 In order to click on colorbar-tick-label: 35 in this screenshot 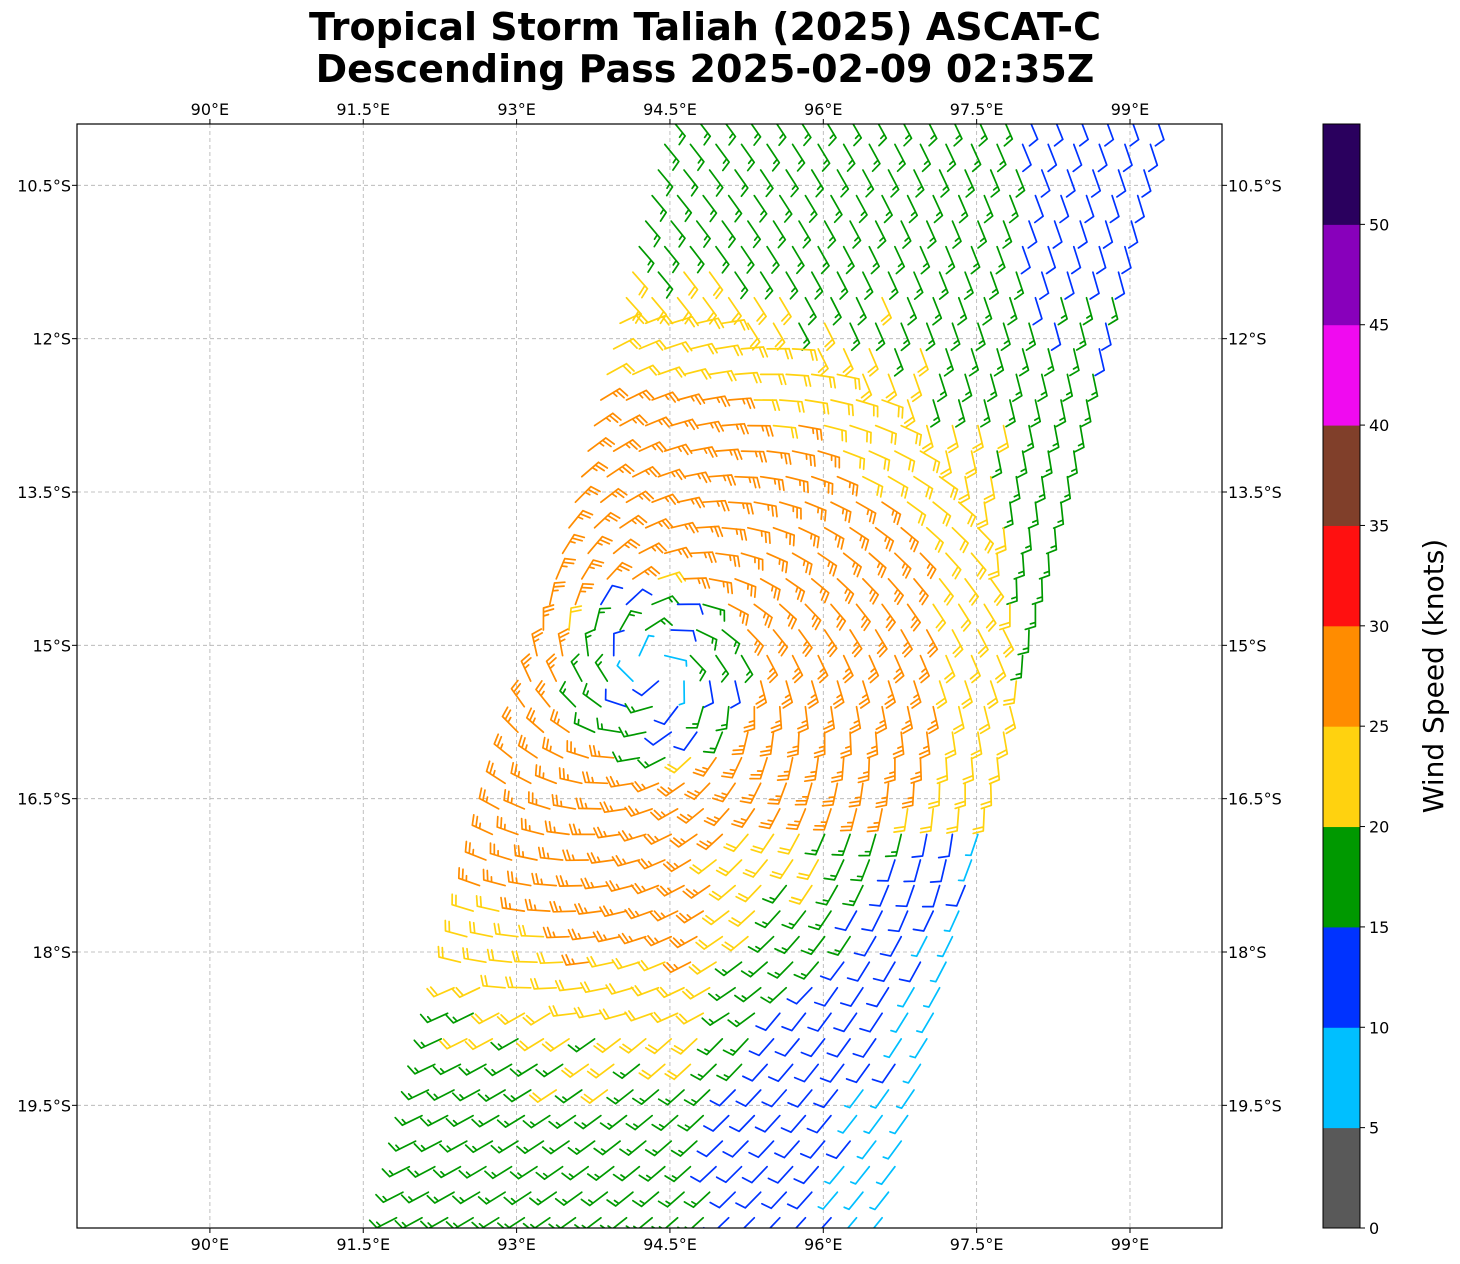, I will do `click(1379, 525)`.